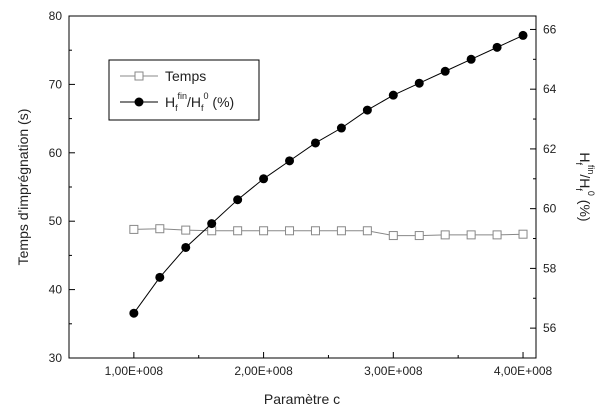 The image size is (595, 414). Describe the element at coordinates (185, 76) in the screenshot. I see `legend-temps-label: Temps` at that location.